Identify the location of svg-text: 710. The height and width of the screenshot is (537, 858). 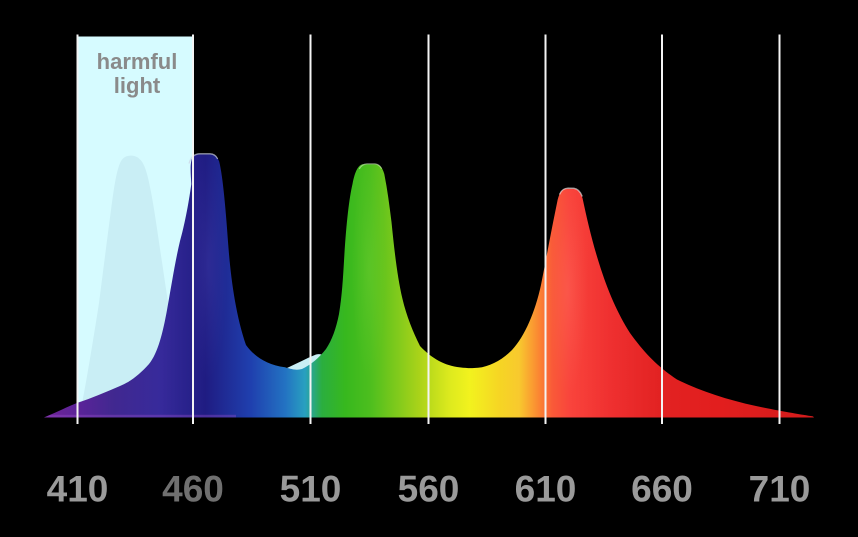
(780, 489).